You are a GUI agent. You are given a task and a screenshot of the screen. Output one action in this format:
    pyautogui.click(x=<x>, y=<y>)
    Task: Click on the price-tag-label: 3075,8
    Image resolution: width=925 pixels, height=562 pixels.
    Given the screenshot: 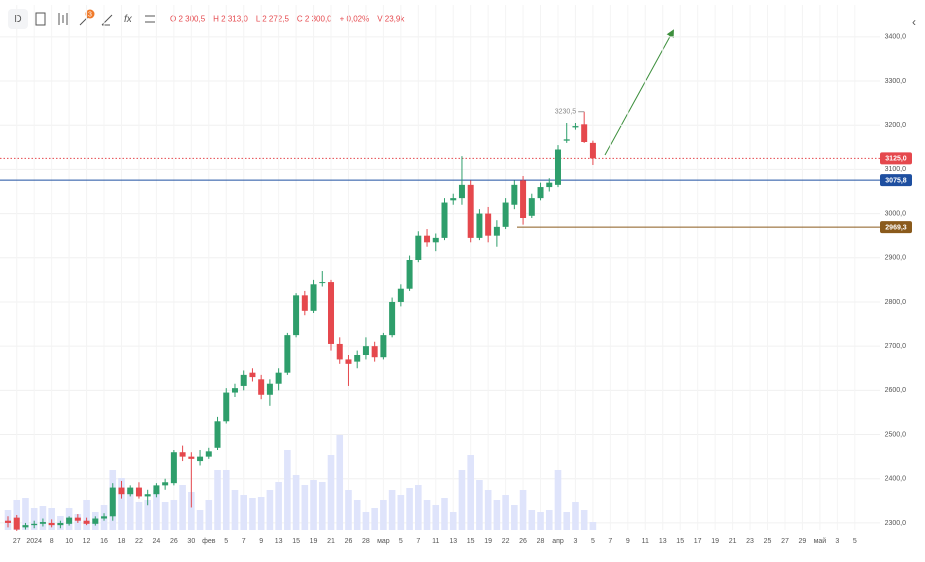 What is the action you would take?
    pyautogui.click(x=896, y=180)
    